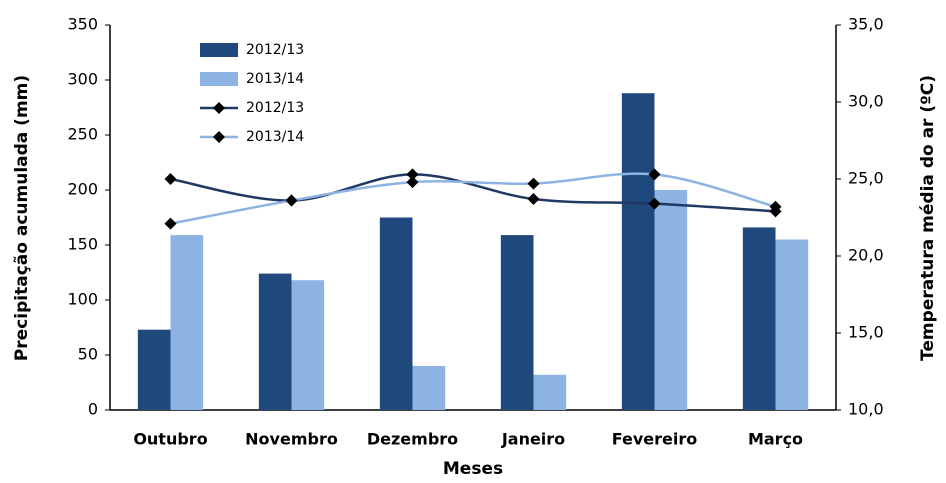 This screenshot has height=483, width=946. I want to click on y2-tick-label: 10,0, so click(866, 409).